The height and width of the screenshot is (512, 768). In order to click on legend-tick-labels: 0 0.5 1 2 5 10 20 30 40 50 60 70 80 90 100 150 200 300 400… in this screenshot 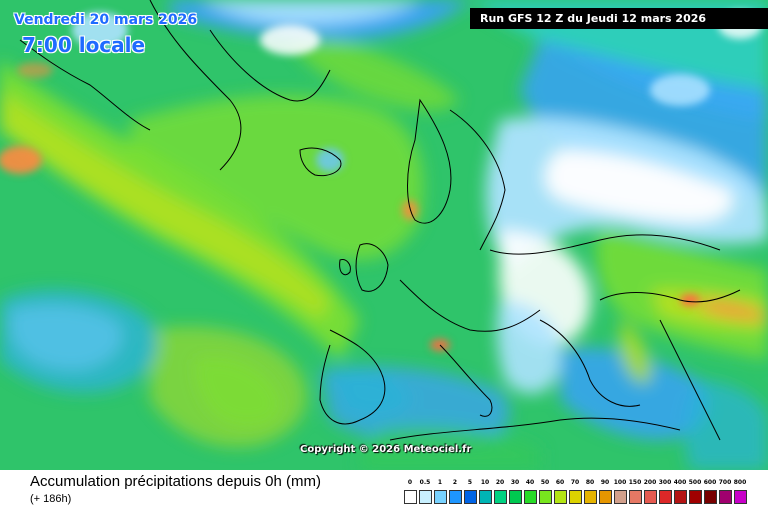, I will do `click(577, 484)`.